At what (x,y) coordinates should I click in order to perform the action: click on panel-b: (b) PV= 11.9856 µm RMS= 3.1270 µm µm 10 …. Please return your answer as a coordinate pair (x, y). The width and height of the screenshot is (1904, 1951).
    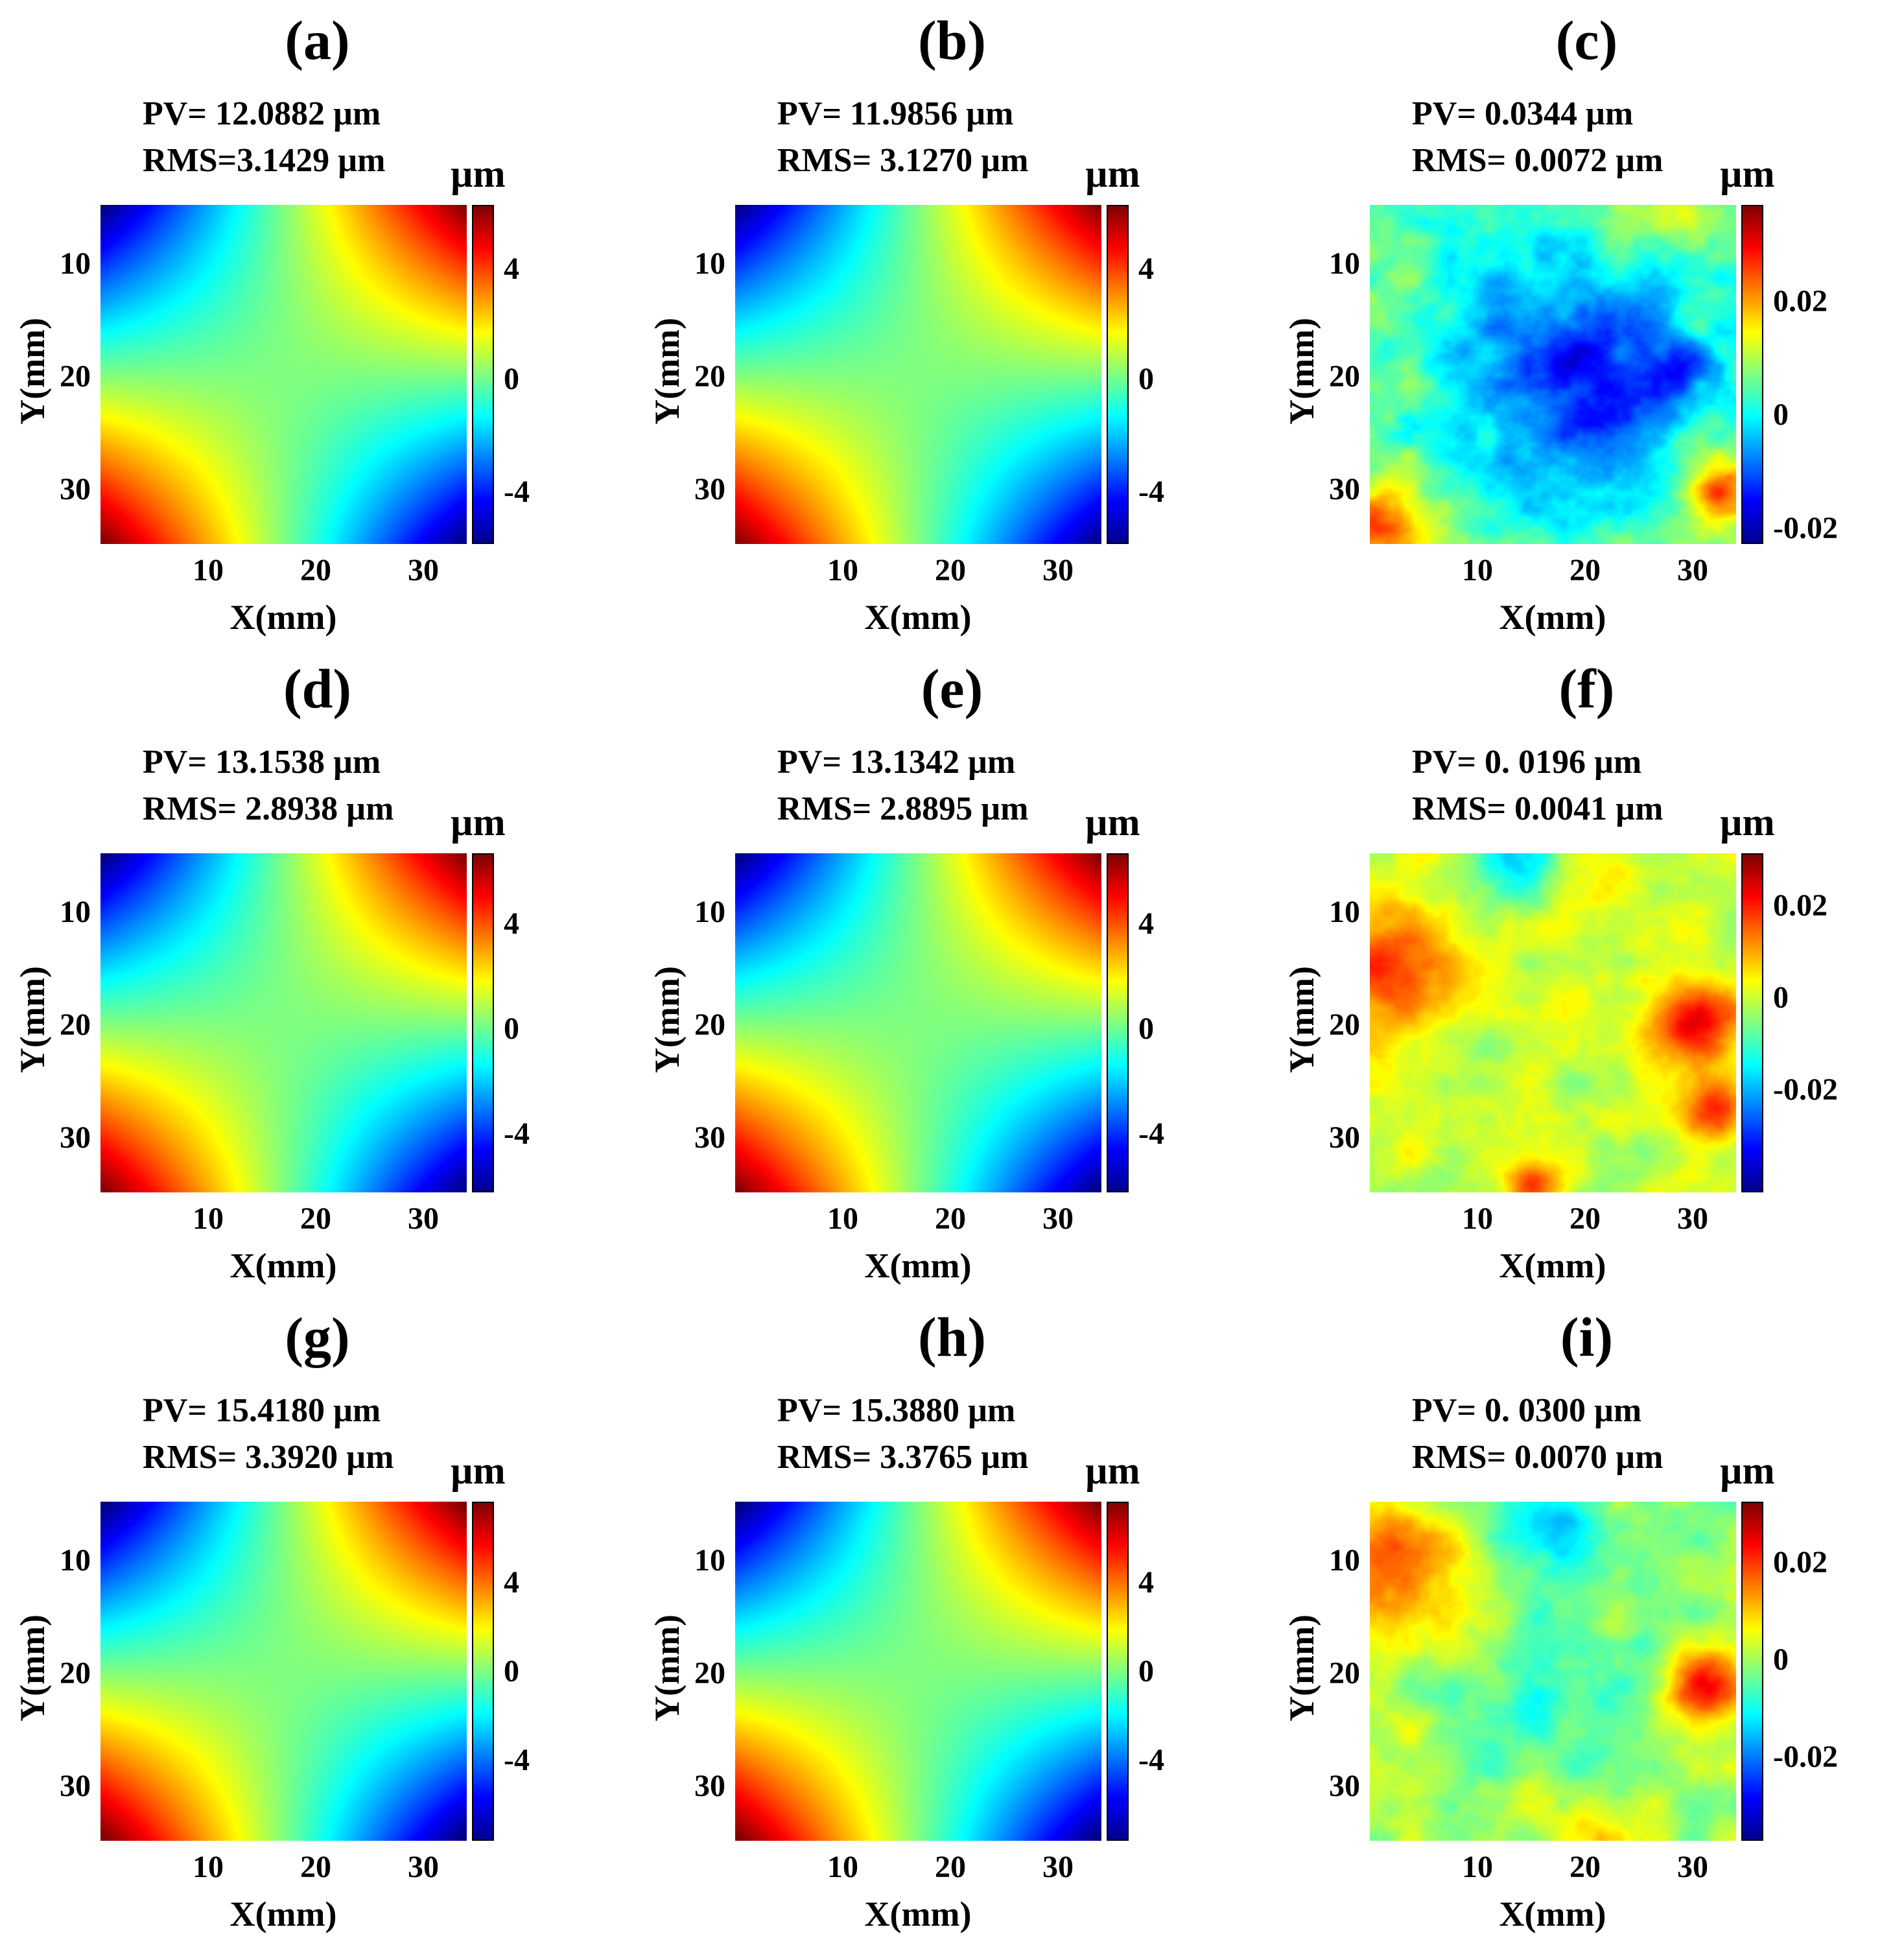
    Looking at the image, I should click on (952, 324).